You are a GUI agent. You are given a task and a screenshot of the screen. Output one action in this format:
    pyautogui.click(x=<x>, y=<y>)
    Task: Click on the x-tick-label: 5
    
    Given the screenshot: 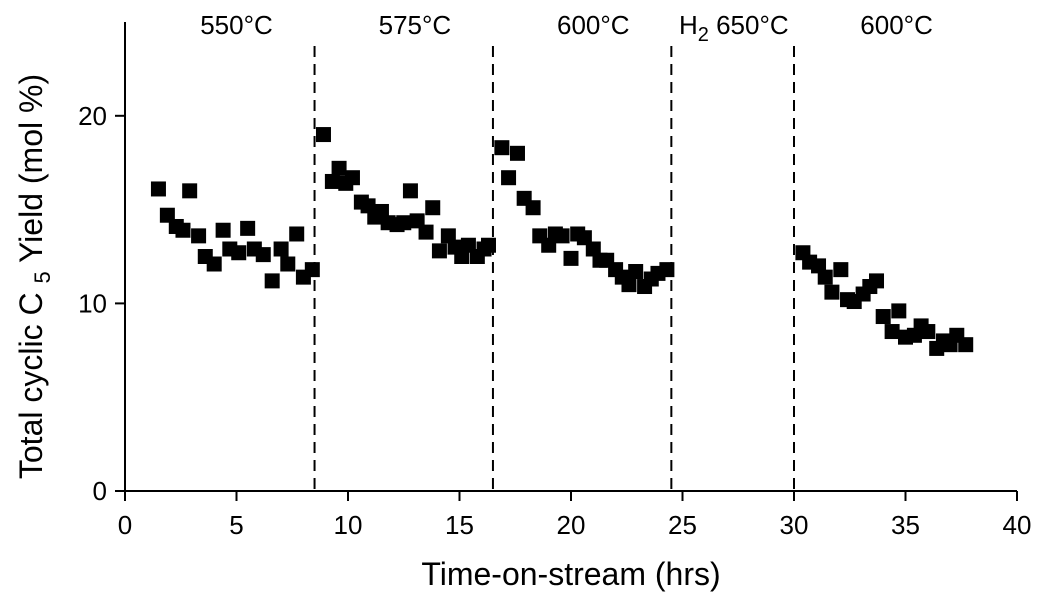 What is the action you would take?
    pyautogui.click(x=236, y=525)
    